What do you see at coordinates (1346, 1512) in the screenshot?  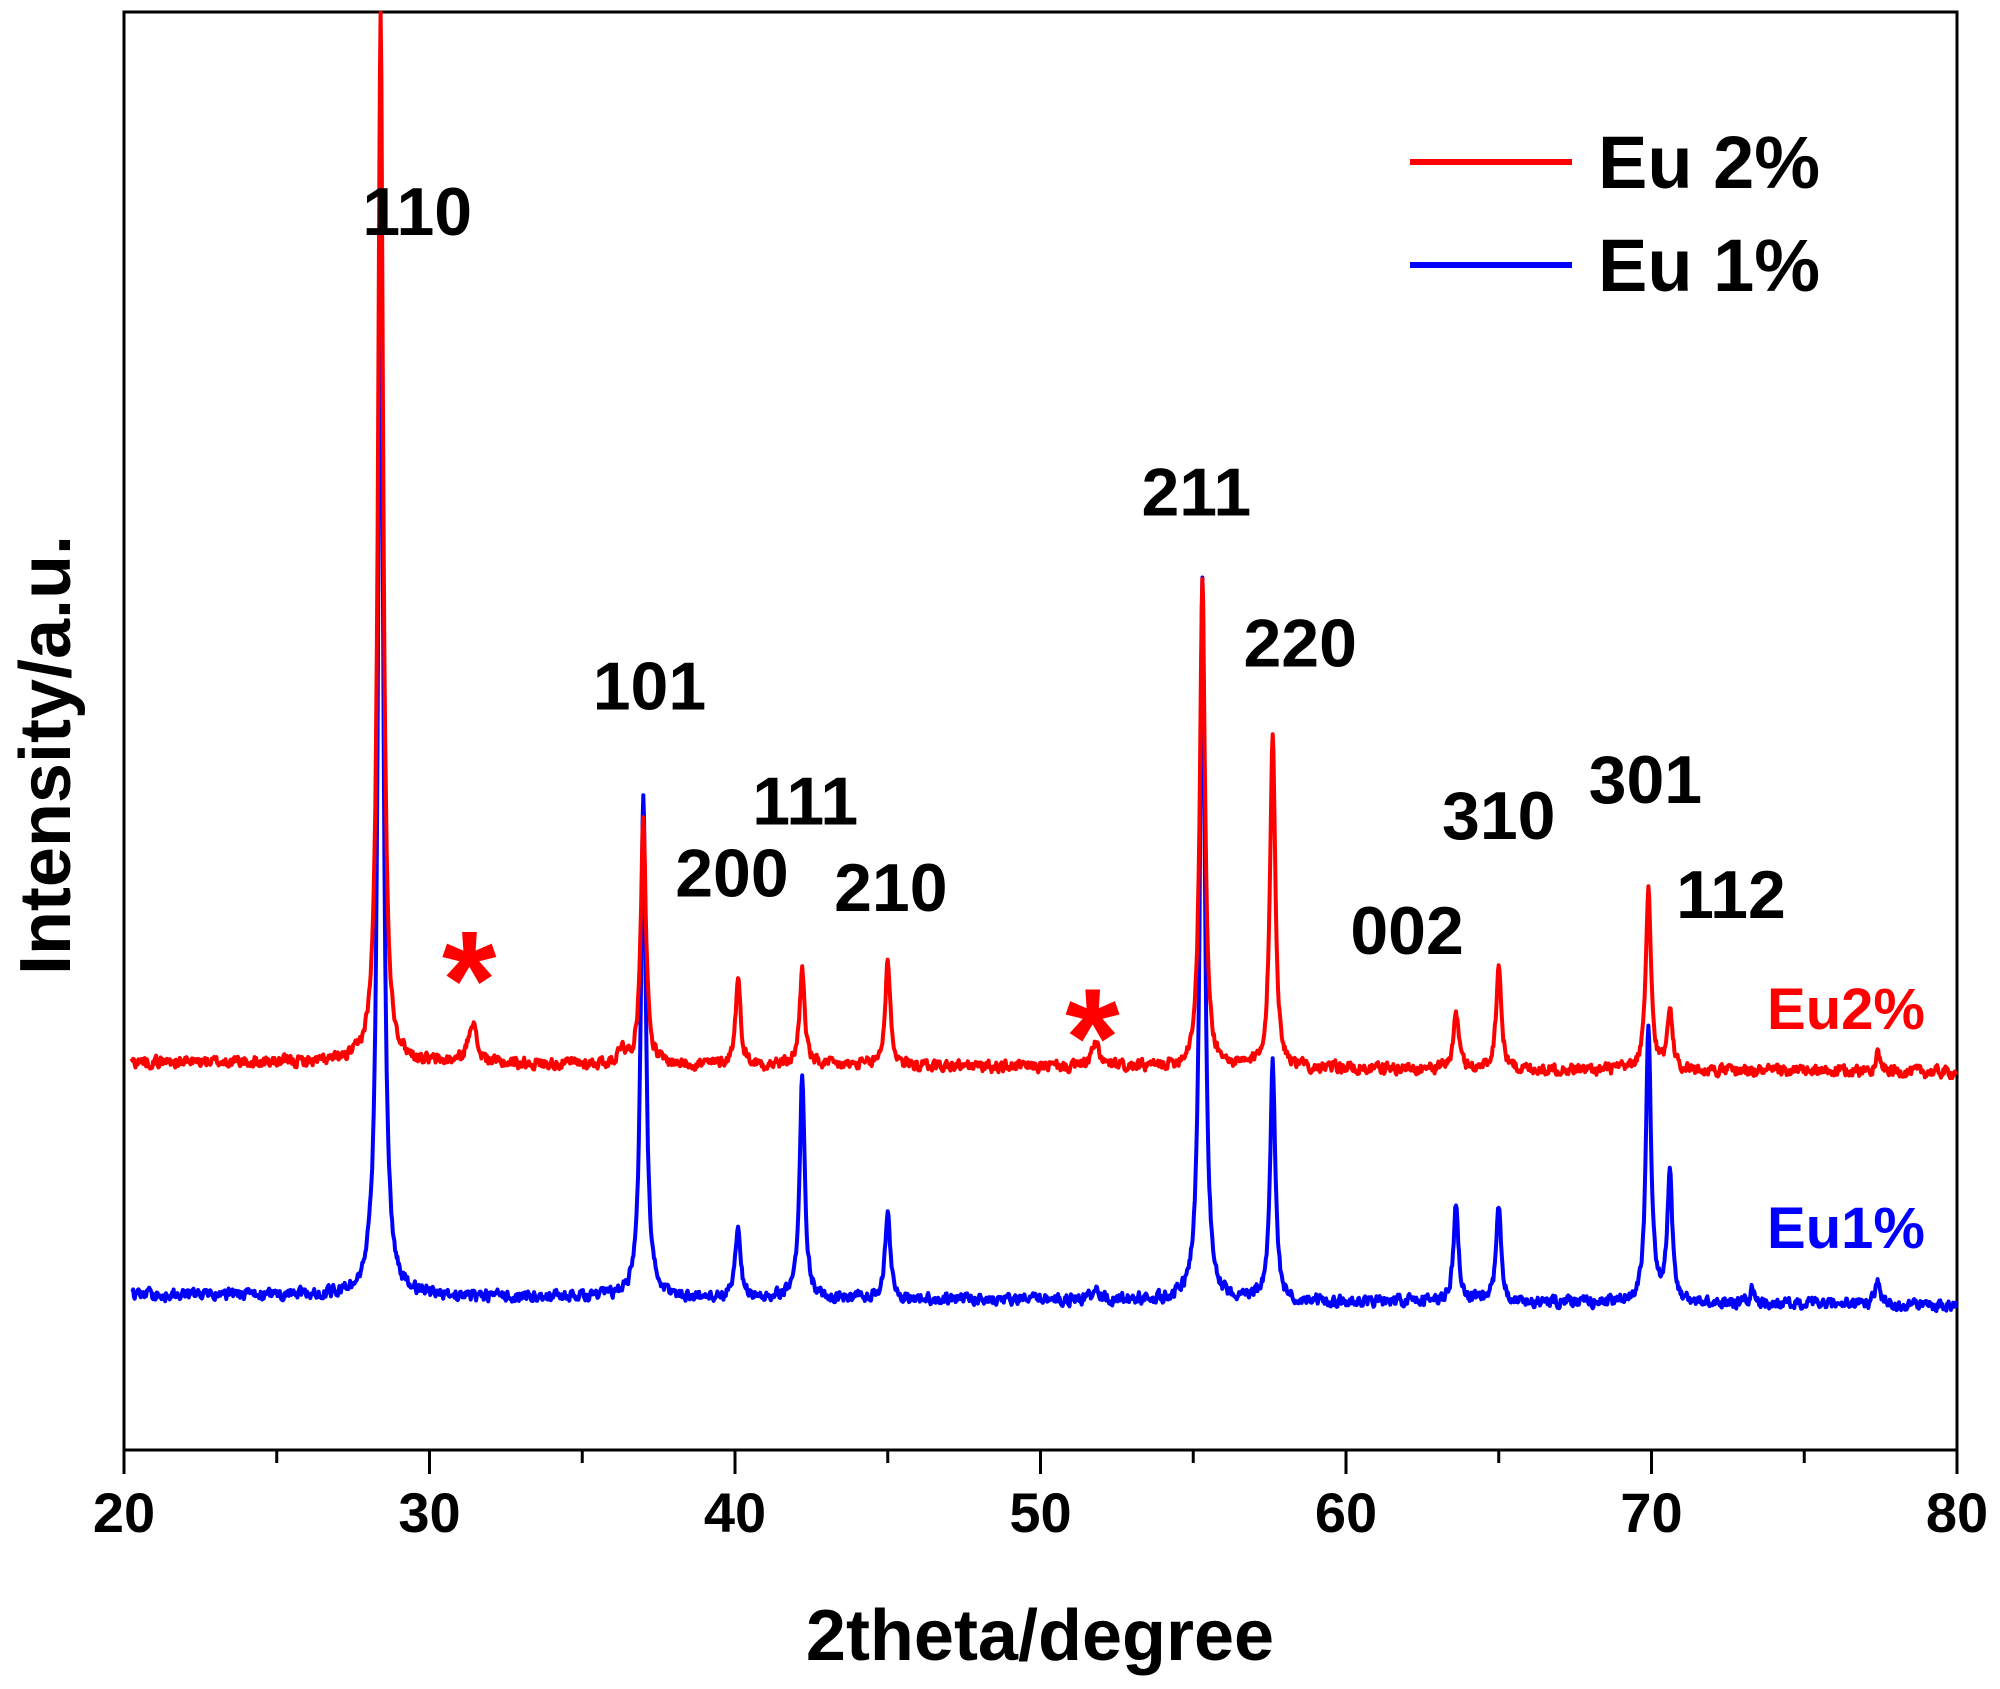 I see `x-tick-label: 60` at bounding box center [1346, 1512].